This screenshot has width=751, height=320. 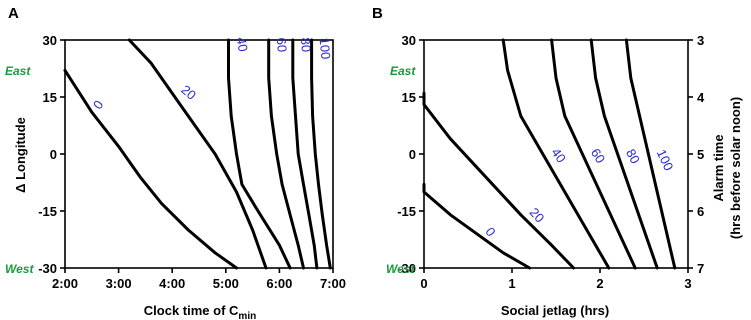 I want to click on panel-a-xtick-label: 7:00, so click(x=333, y=283).